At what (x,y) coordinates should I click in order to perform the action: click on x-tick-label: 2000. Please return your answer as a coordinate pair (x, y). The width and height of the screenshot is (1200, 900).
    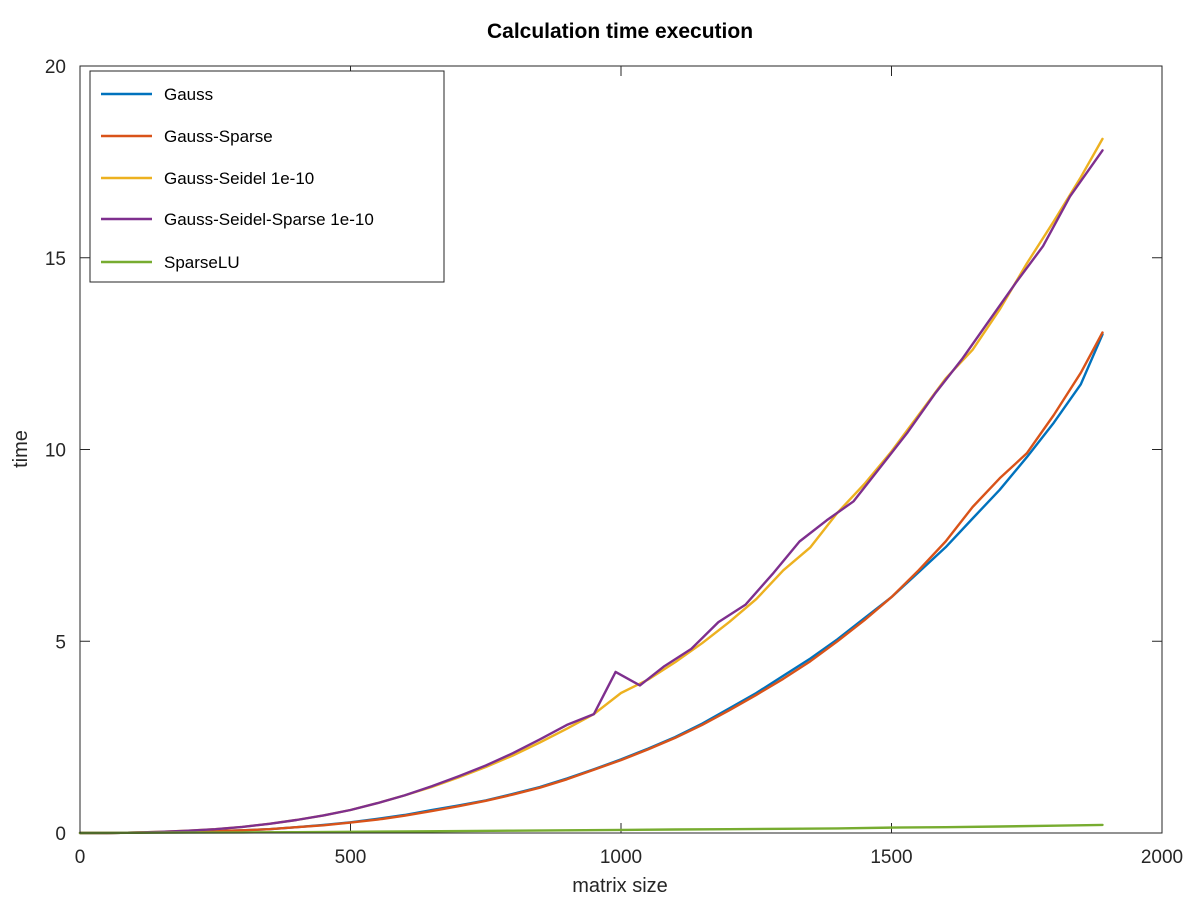
    Looking at the image, I should click on (1162, 857).